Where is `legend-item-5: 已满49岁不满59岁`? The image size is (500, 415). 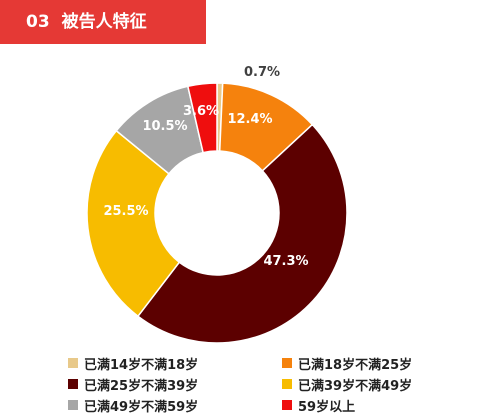
legend-item-5: 已满49岁不满59岁 is located at coordinates (133, 405).